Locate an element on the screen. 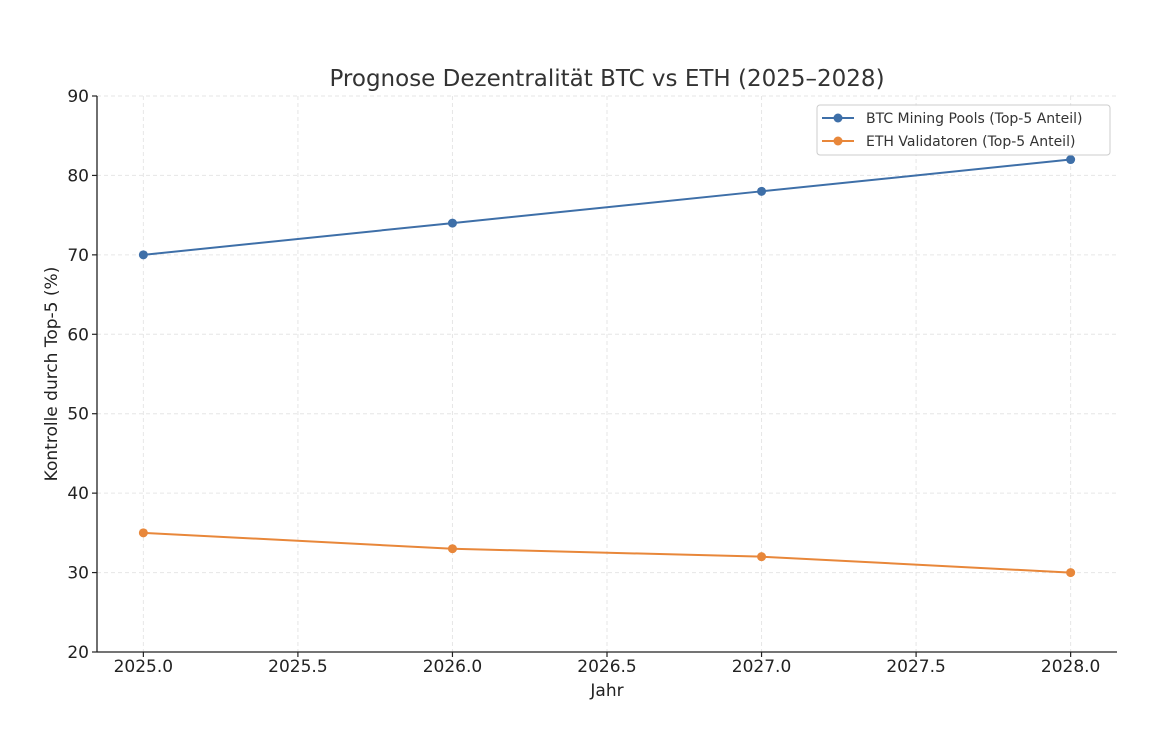  legend-item: BTC Mining Pools (Top-5 Anteil) is located at coordinates (952, 119).